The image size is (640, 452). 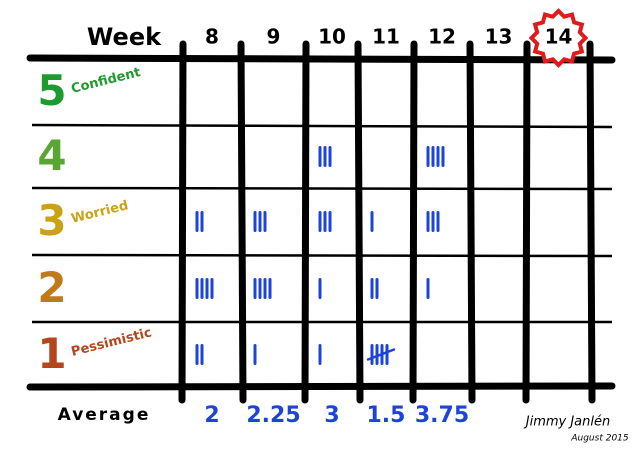 I want to click on signature-date: August 2015, so click(x=599, y=439).